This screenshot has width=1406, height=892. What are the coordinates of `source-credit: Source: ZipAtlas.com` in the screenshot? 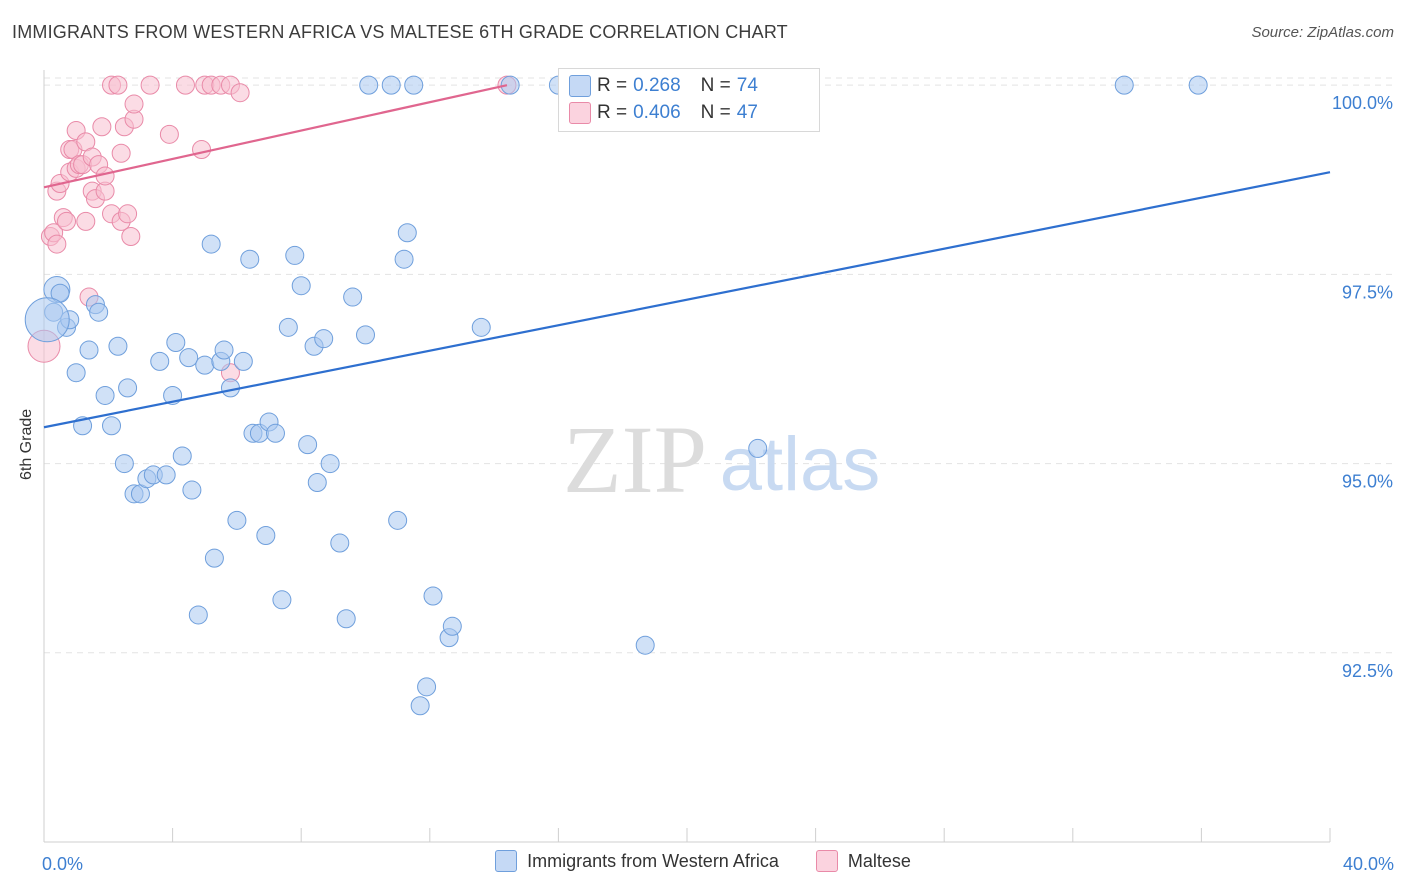 It's located at (1322, 32).